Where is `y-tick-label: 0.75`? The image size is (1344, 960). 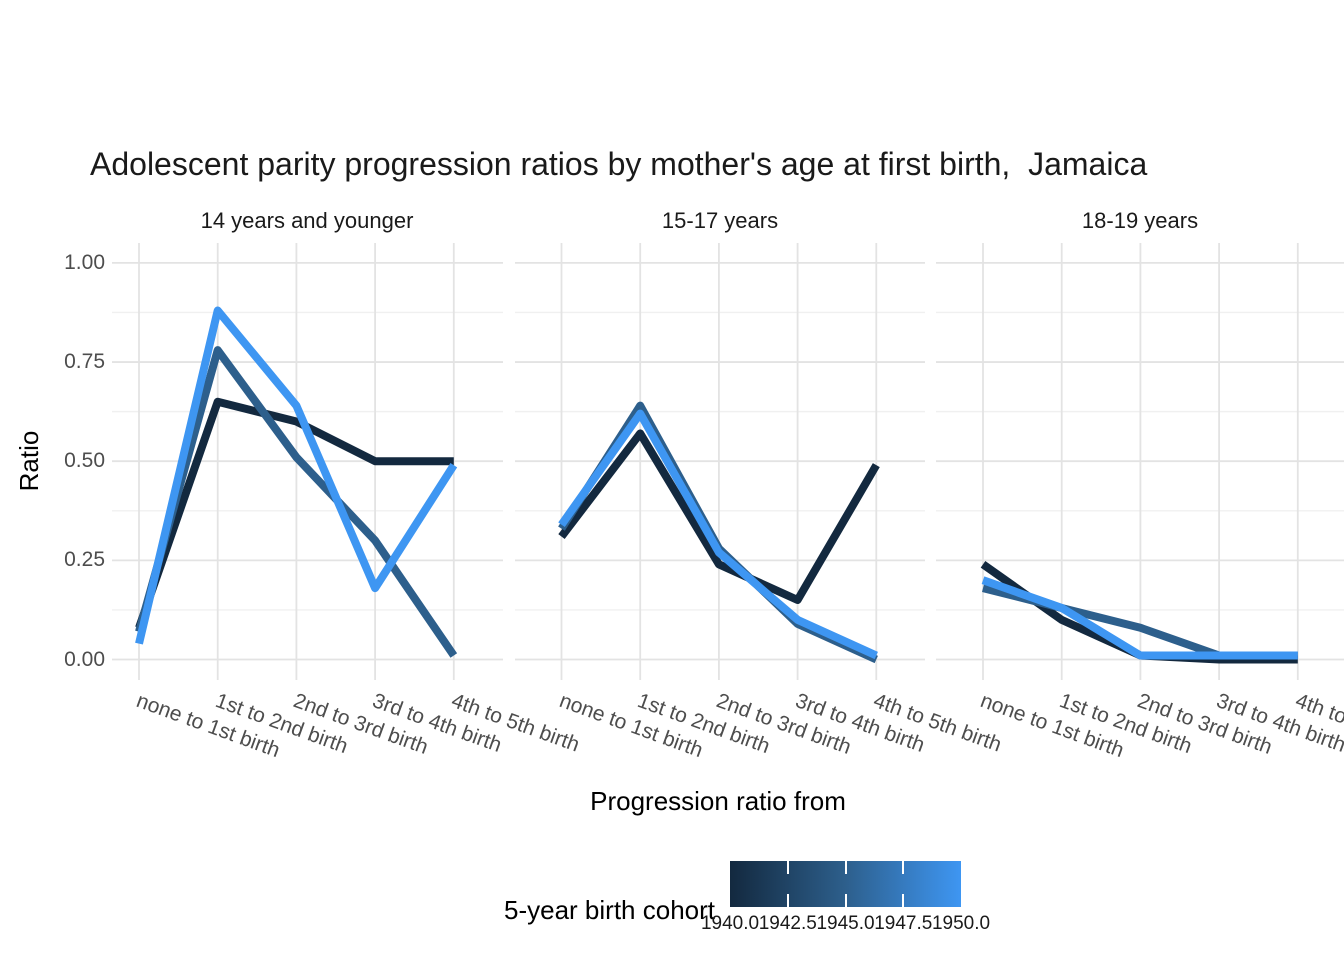 y-tick-label: 0.75 is located at coordinates (84, 361).